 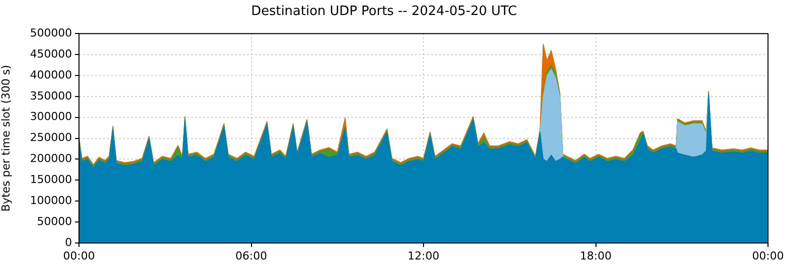 I want to click on y-tick-label: 400000, so click(x=51, y=75).